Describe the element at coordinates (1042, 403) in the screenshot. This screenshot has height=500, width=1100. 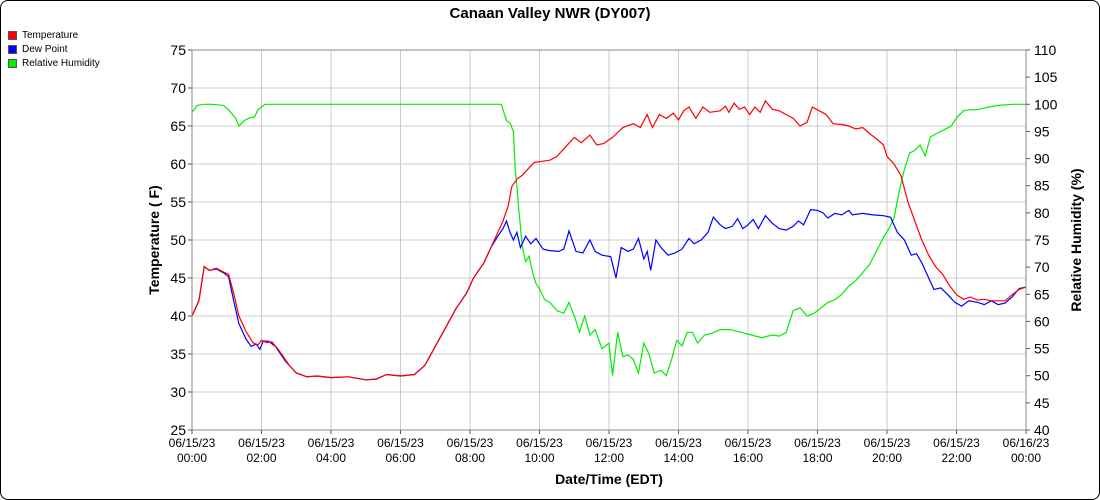
I see `right-tick-label: 45` at that location.